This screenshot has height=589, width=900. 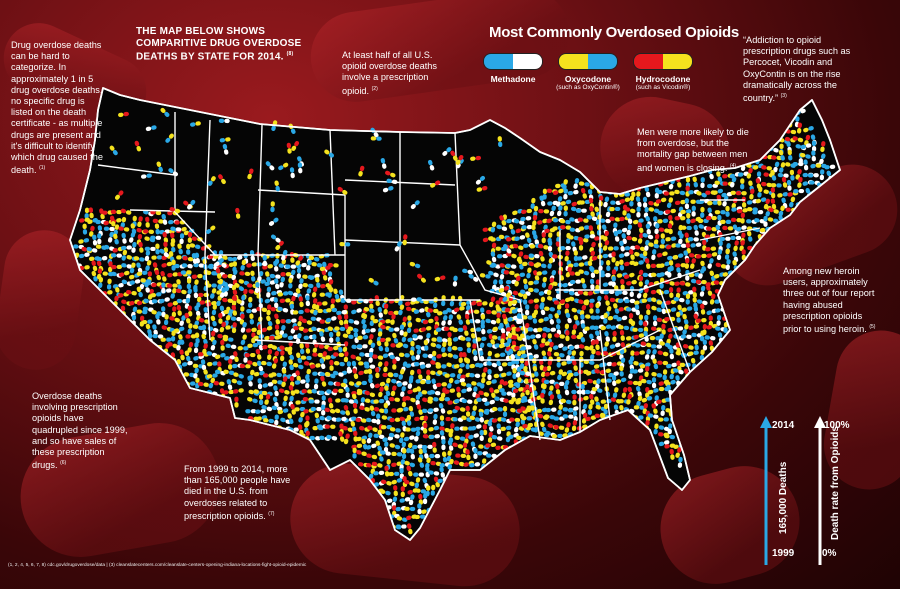 What do you see at coordinates (513, 68) in the screenshot?
I see `legend-methadone: Methadone` at bounding box center [513, 68].